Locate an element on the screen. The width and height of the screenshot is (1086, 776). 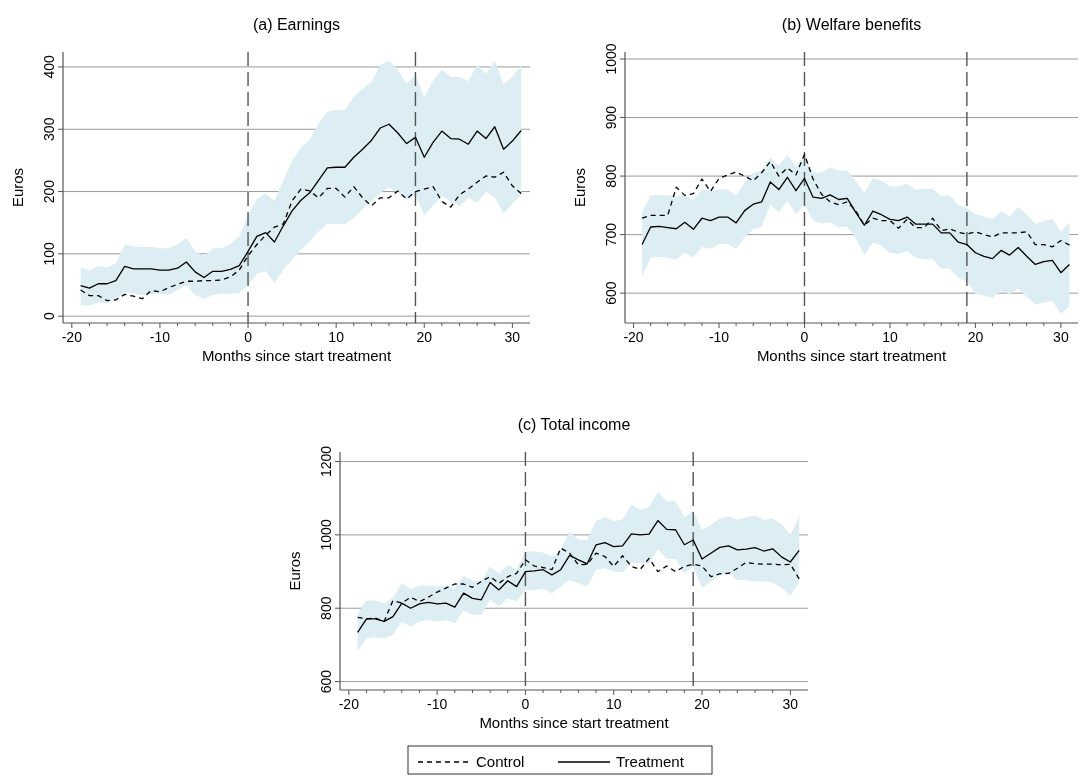
legend-label: Treatment is located at coordinates (650, 761).